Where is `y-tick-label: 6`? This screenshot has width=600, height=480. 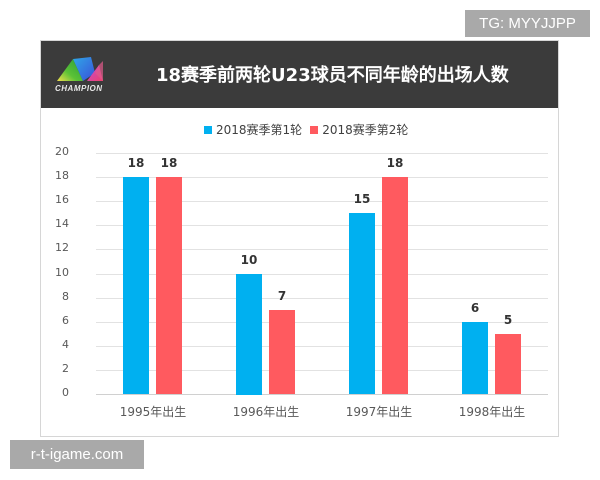
y-tick-label: 6 is located at coordinates (65, 320).